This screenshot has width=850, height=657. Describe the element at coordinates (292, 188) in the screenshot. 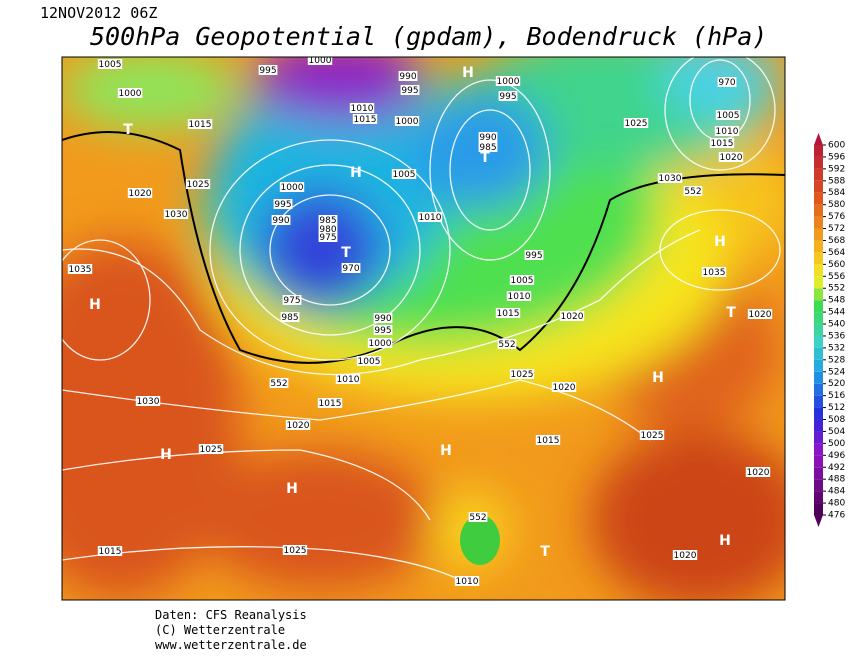

I see `isobar-label: 1000` at that location.